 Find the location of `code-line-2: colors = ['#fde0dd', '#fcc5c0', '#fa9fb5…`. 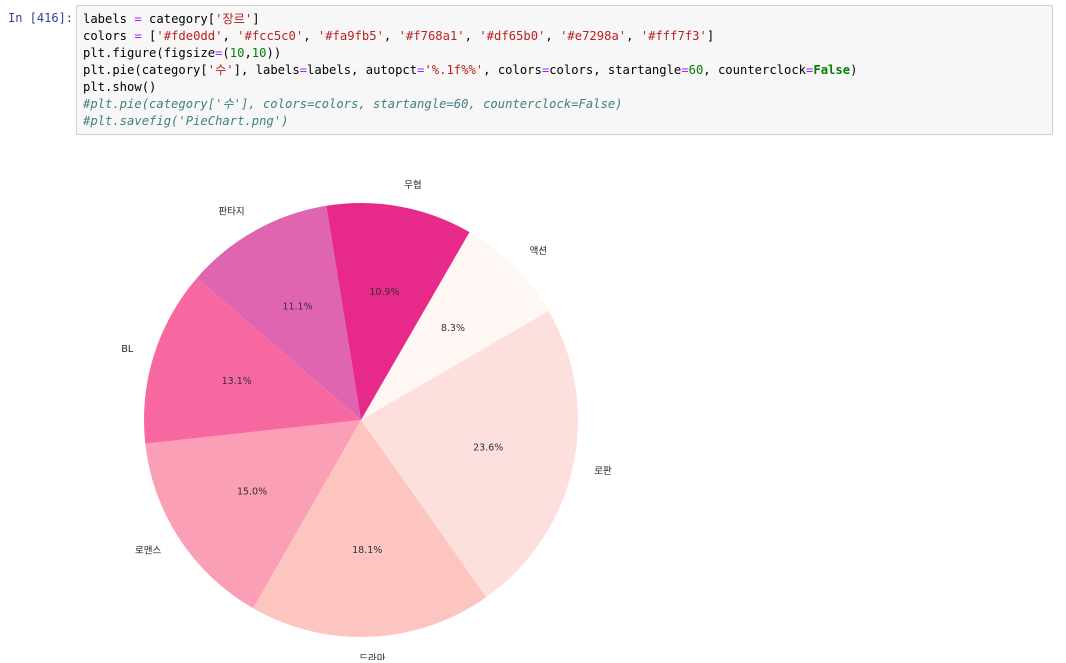

code-line-2: colors = ['#fde0dd', '#fcc5c0', '#fa9fb5… is located at coordinates (399, 36).